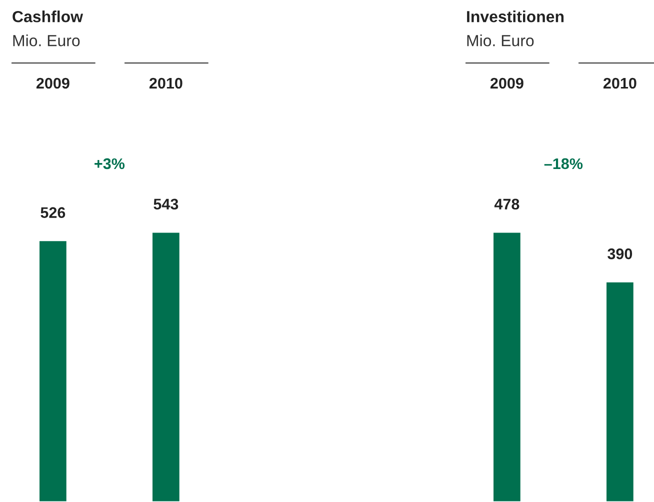 Image resolution: width=654 pixels, height=502 pixels. I want to click on text: –18%, so click(563, 164).